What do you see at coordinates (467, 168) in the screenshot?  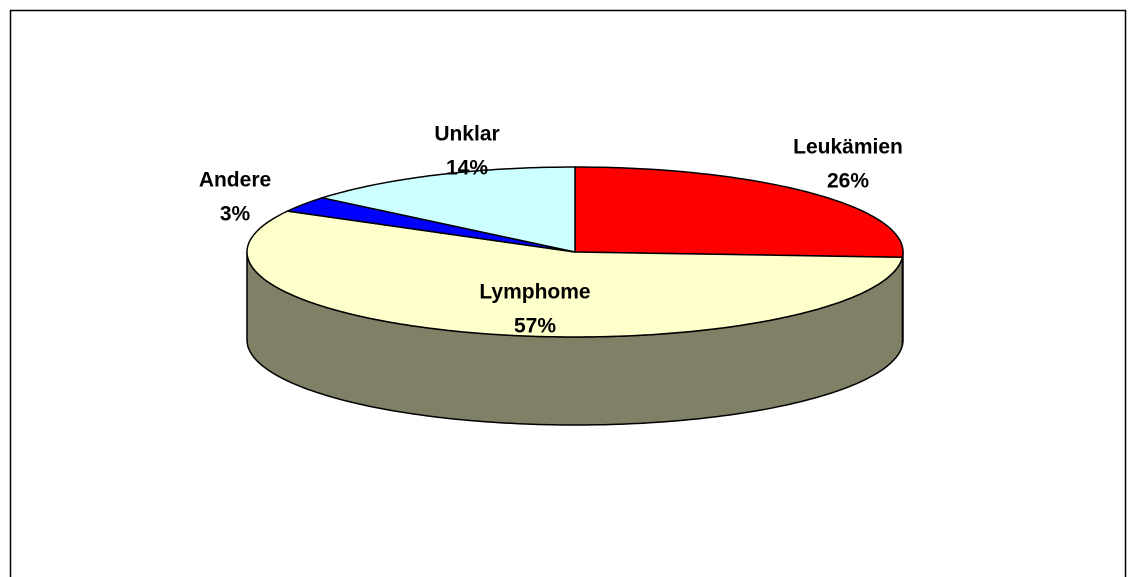 I see `label-value: 14%` at bounding box center [467, 168].